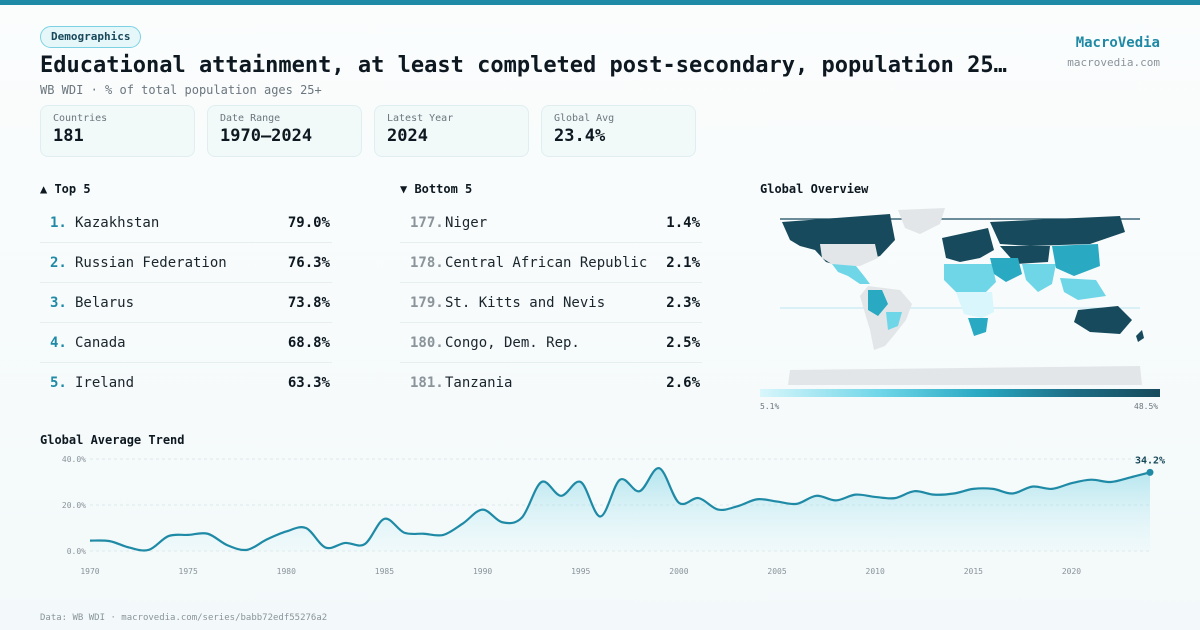  What do you see at coordinates (978, 327) in the screenshot?
I see `region-africa-south` at bounding box center [978, 327].